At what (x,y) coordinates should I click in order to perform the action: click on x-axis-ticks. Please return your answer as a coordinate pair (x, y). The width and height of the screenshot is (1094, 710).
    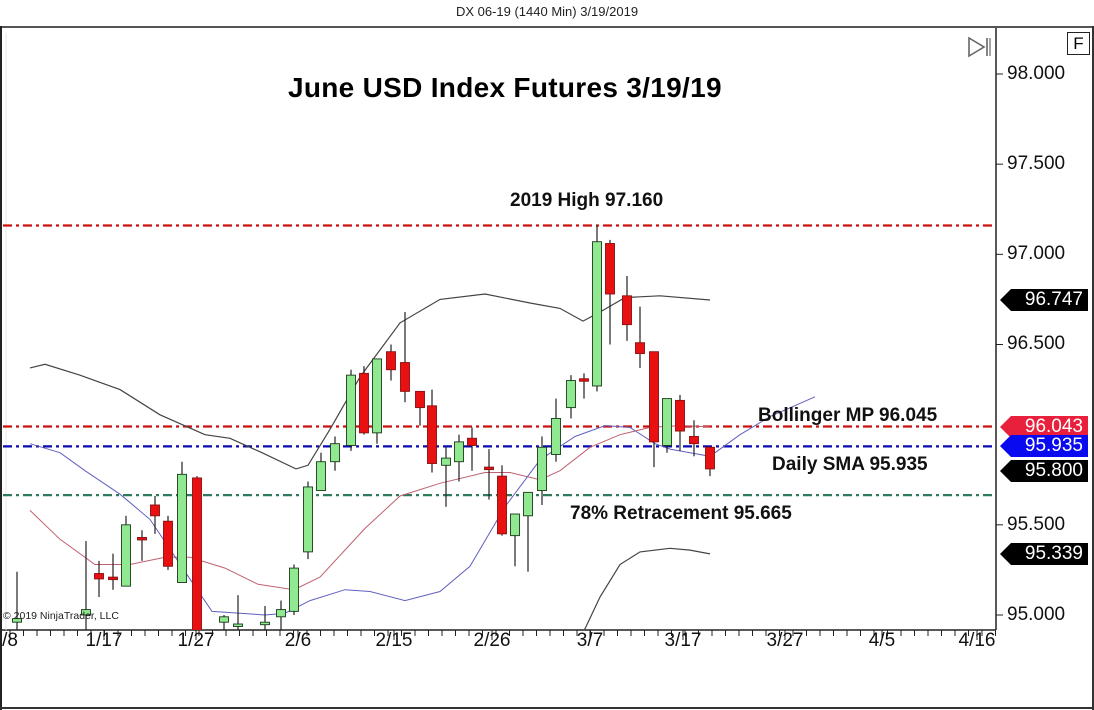
    Looking at the image, I should click on (502, 635).